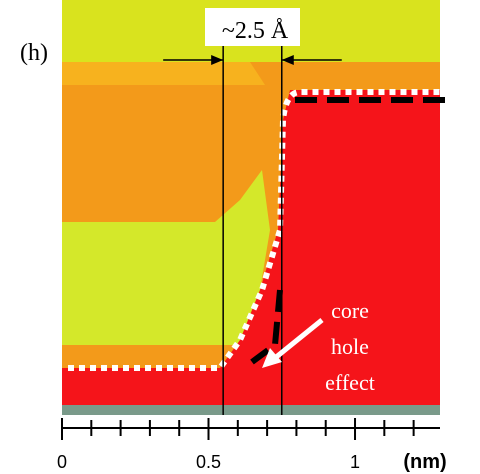  What do you see at coordinates (252, 445) in the screenshot?
I see `x-axis: 0 0.5 1 (nm)` at bounding box center [252, 445].